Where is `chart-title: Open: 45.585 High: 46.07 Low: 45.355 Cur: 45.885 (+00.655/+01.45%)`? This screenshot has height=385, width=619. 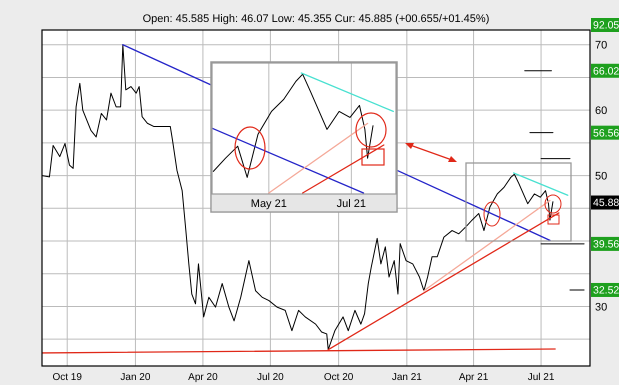 chart-title: Open: 45.585 High: 46.07 Low: 45.355 Cur: 45.885 (+00.655/+01.45%) is located at coordinates (316, 19).